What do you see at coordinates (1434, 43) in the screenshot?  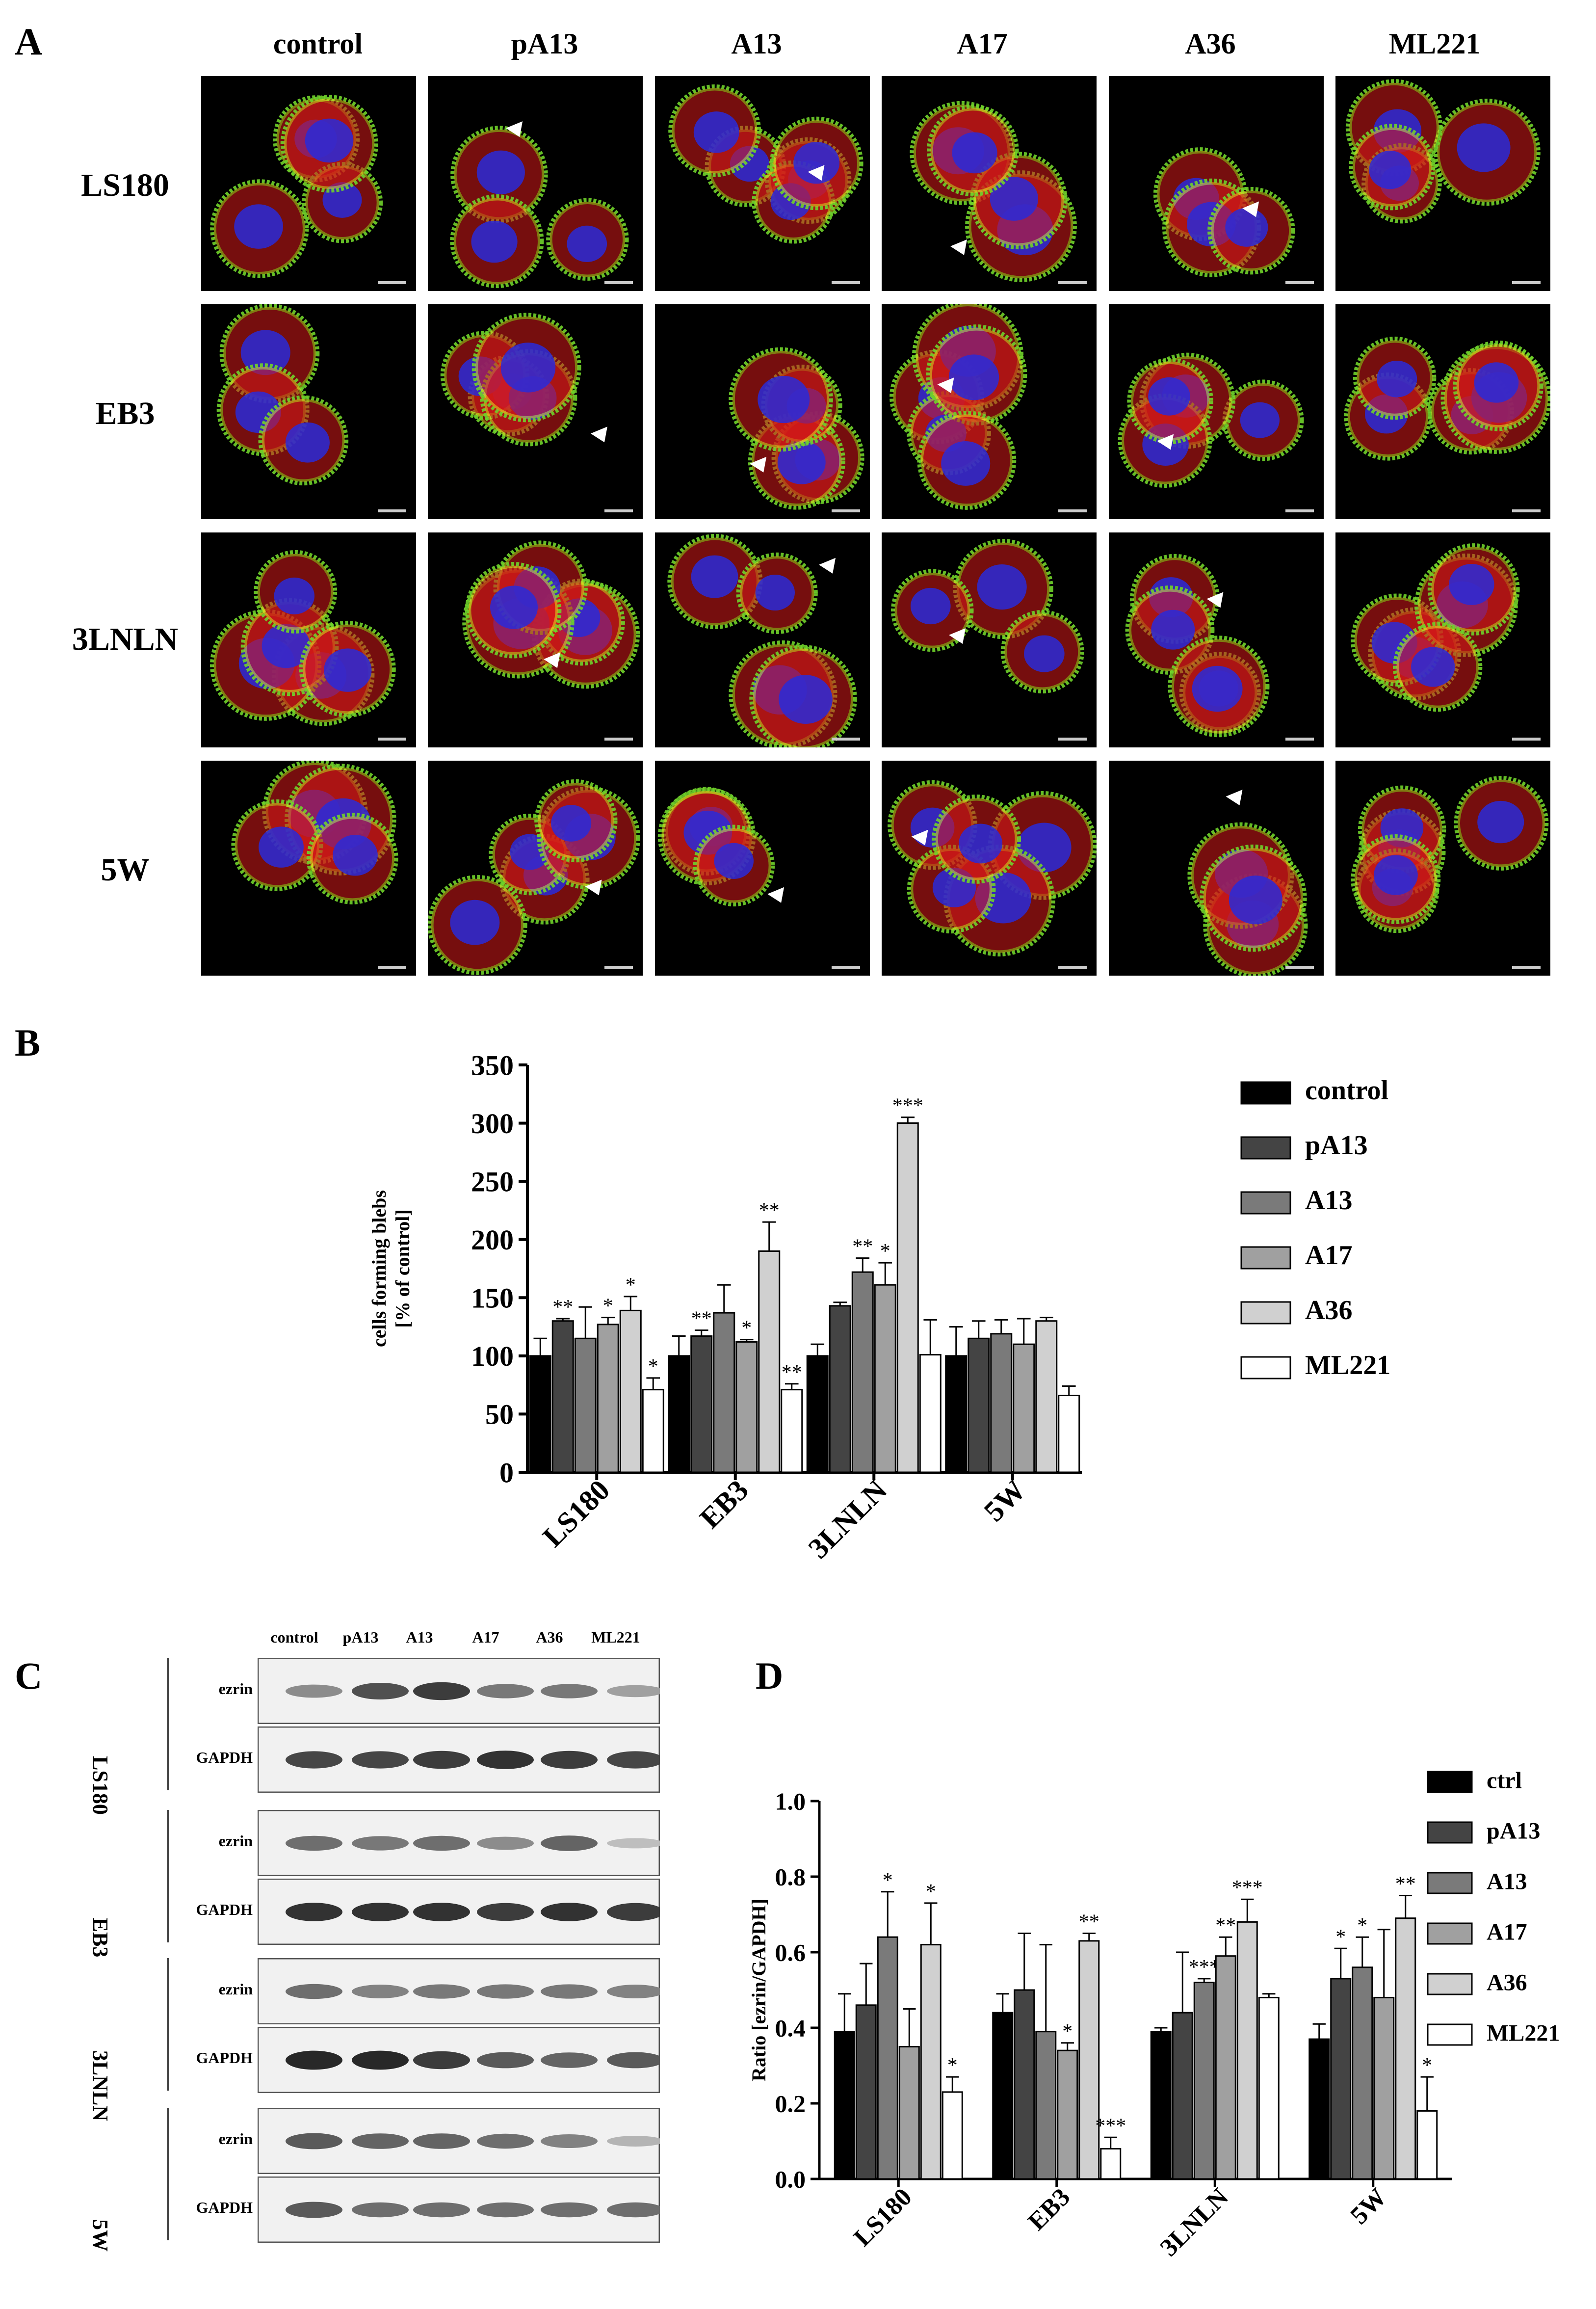 I see `column-header-ml221: ML221` at bounding box center [1434, 43].